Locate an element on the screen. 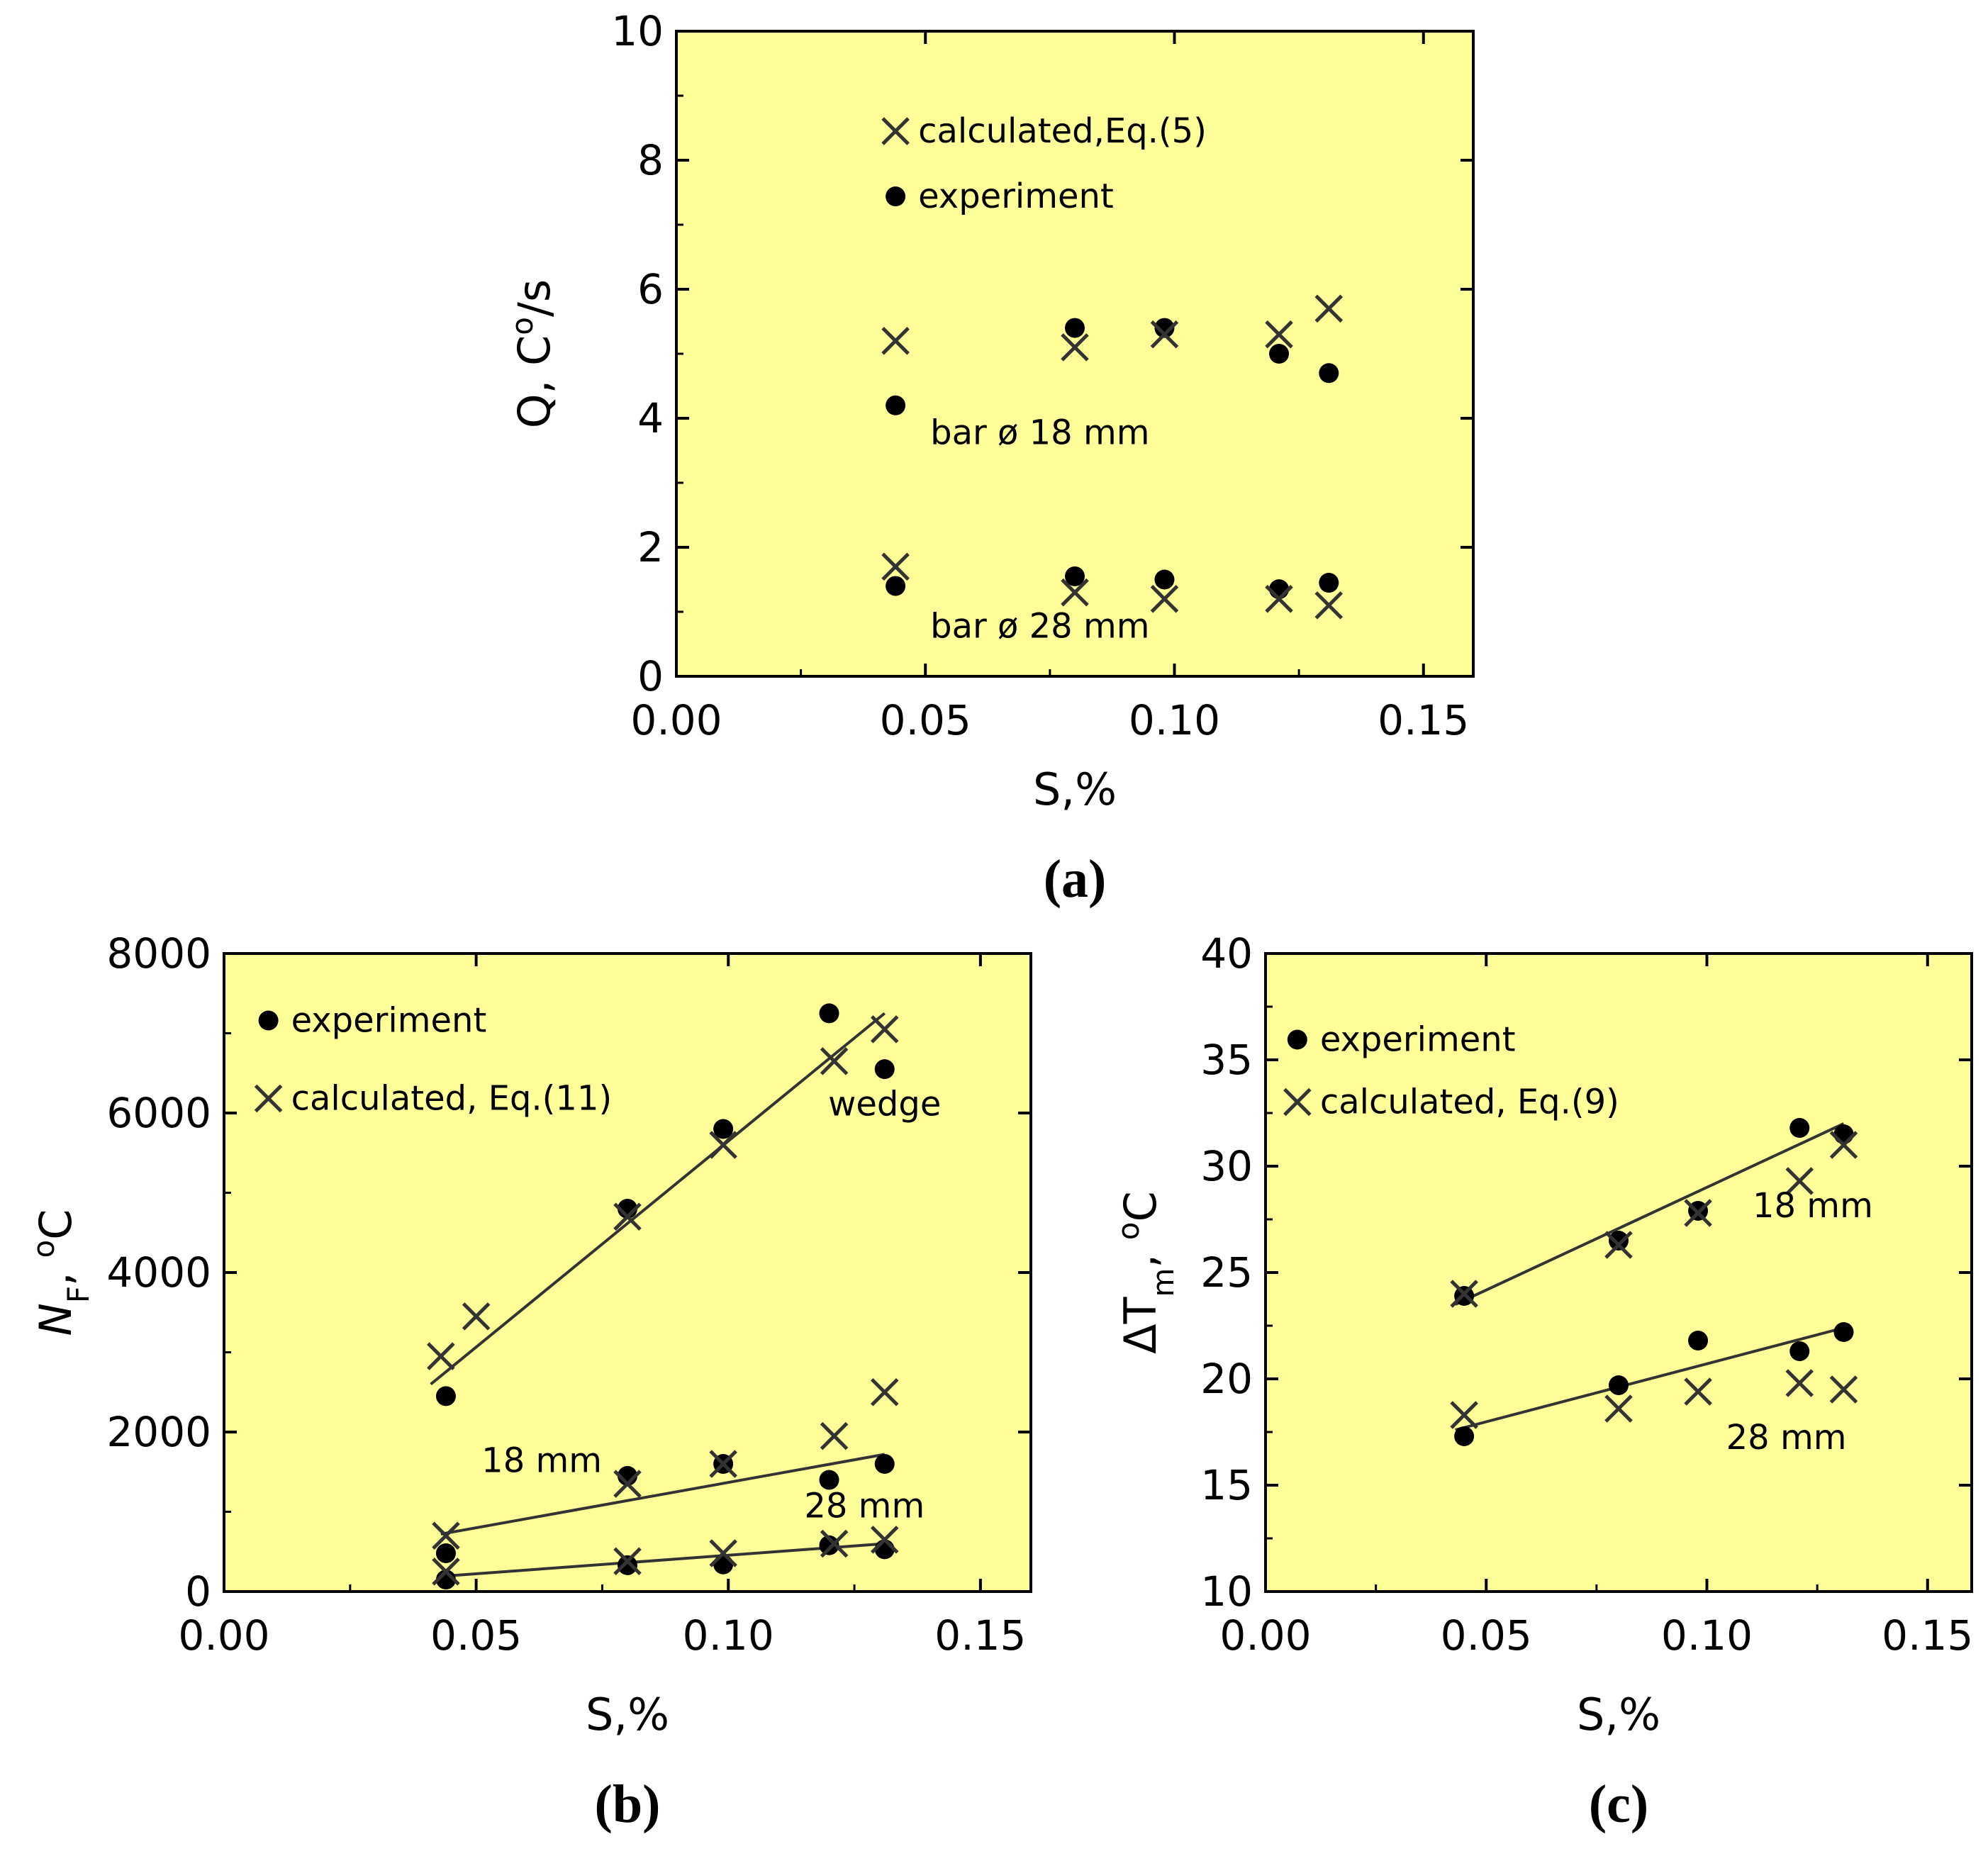 This screenshot has width=1988, height=1851. panel-c-annotation-1: 28 mm is located at coordinates (1787, 1438).